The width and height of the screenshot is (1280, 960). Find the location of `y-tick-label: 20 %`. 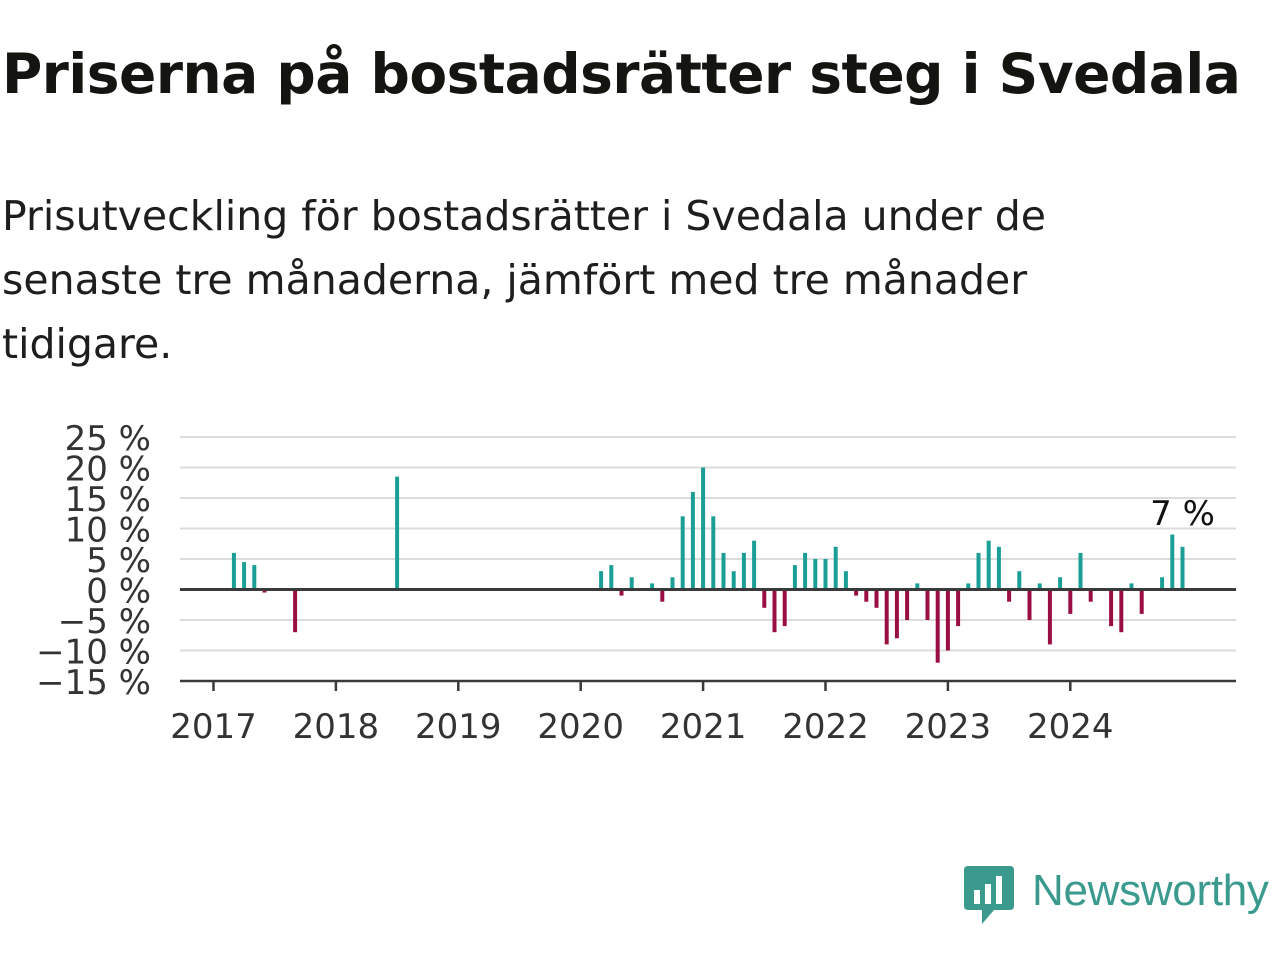

y-tick-label: 20 % is located at coordinates (108, 470).